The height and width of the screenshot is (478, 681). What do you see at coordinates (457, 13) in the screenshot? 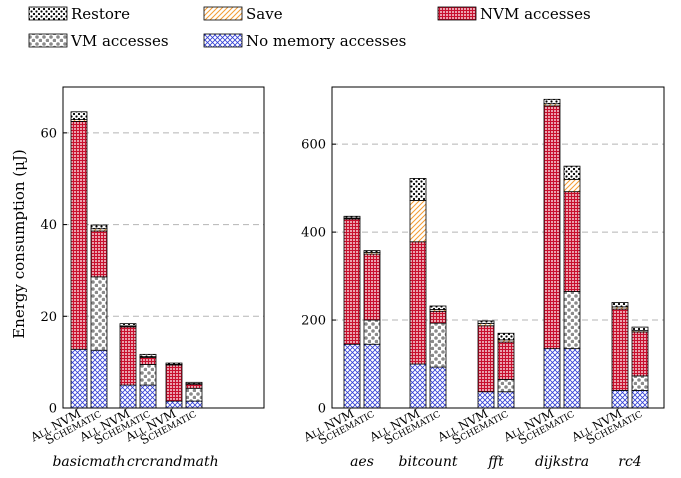
I see `legend-swatch-nvm` at bounding box center [457, 13].